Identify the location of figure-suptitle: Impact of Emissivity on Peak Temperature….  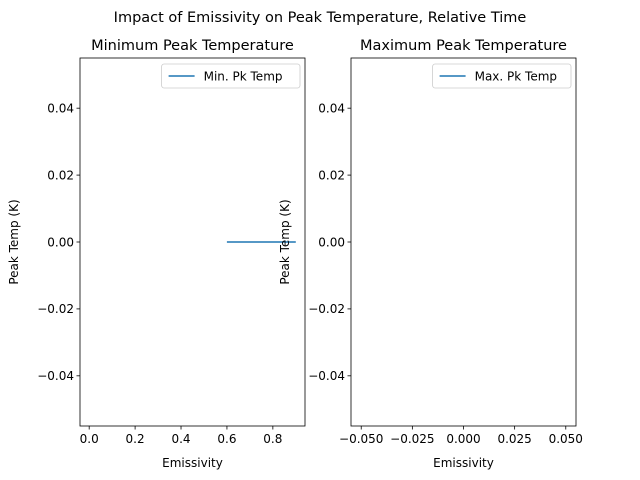
(320, 18).